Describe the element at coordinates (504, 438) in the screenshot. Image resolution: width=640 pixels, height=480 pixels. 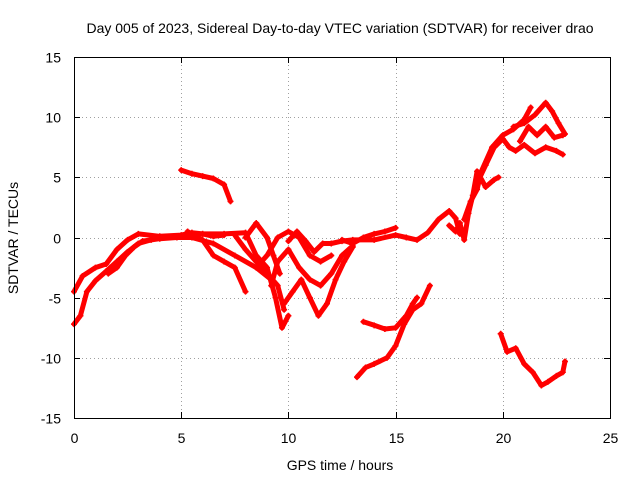
I see `x-tick-label: 20` at that location.